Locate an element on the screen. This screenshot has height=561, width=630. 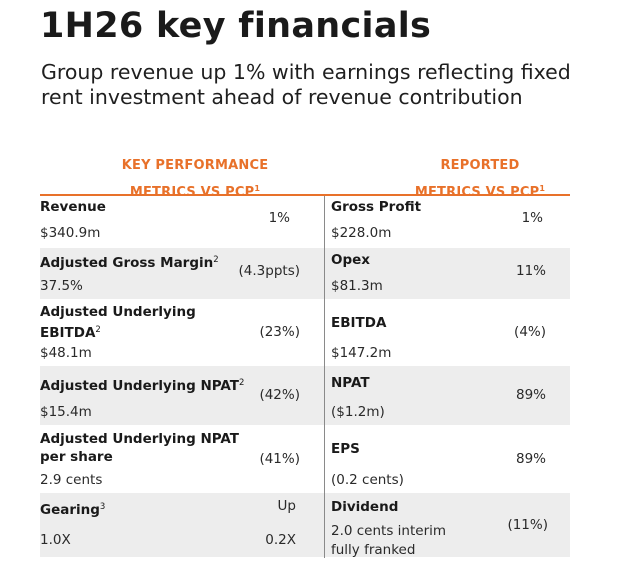
header-key-metrics-text: METRICS VS PCP is located at coordinates (192, 192).